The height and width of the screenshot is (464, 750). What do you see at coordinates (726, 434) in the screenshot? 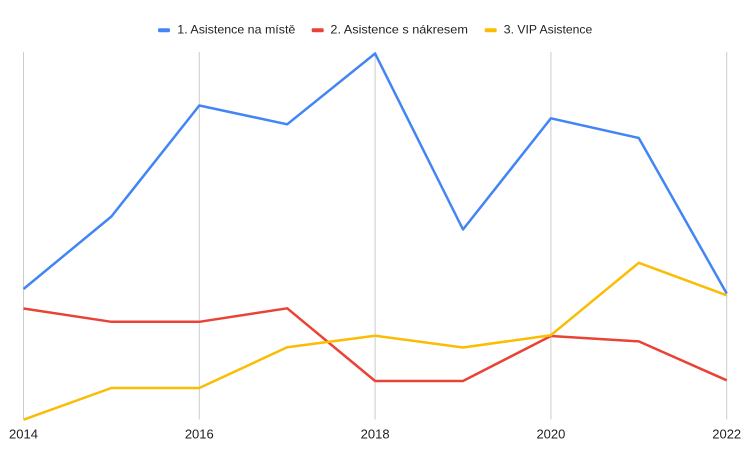
I see `svg-text: 2022` at bounding box center [726, 434].